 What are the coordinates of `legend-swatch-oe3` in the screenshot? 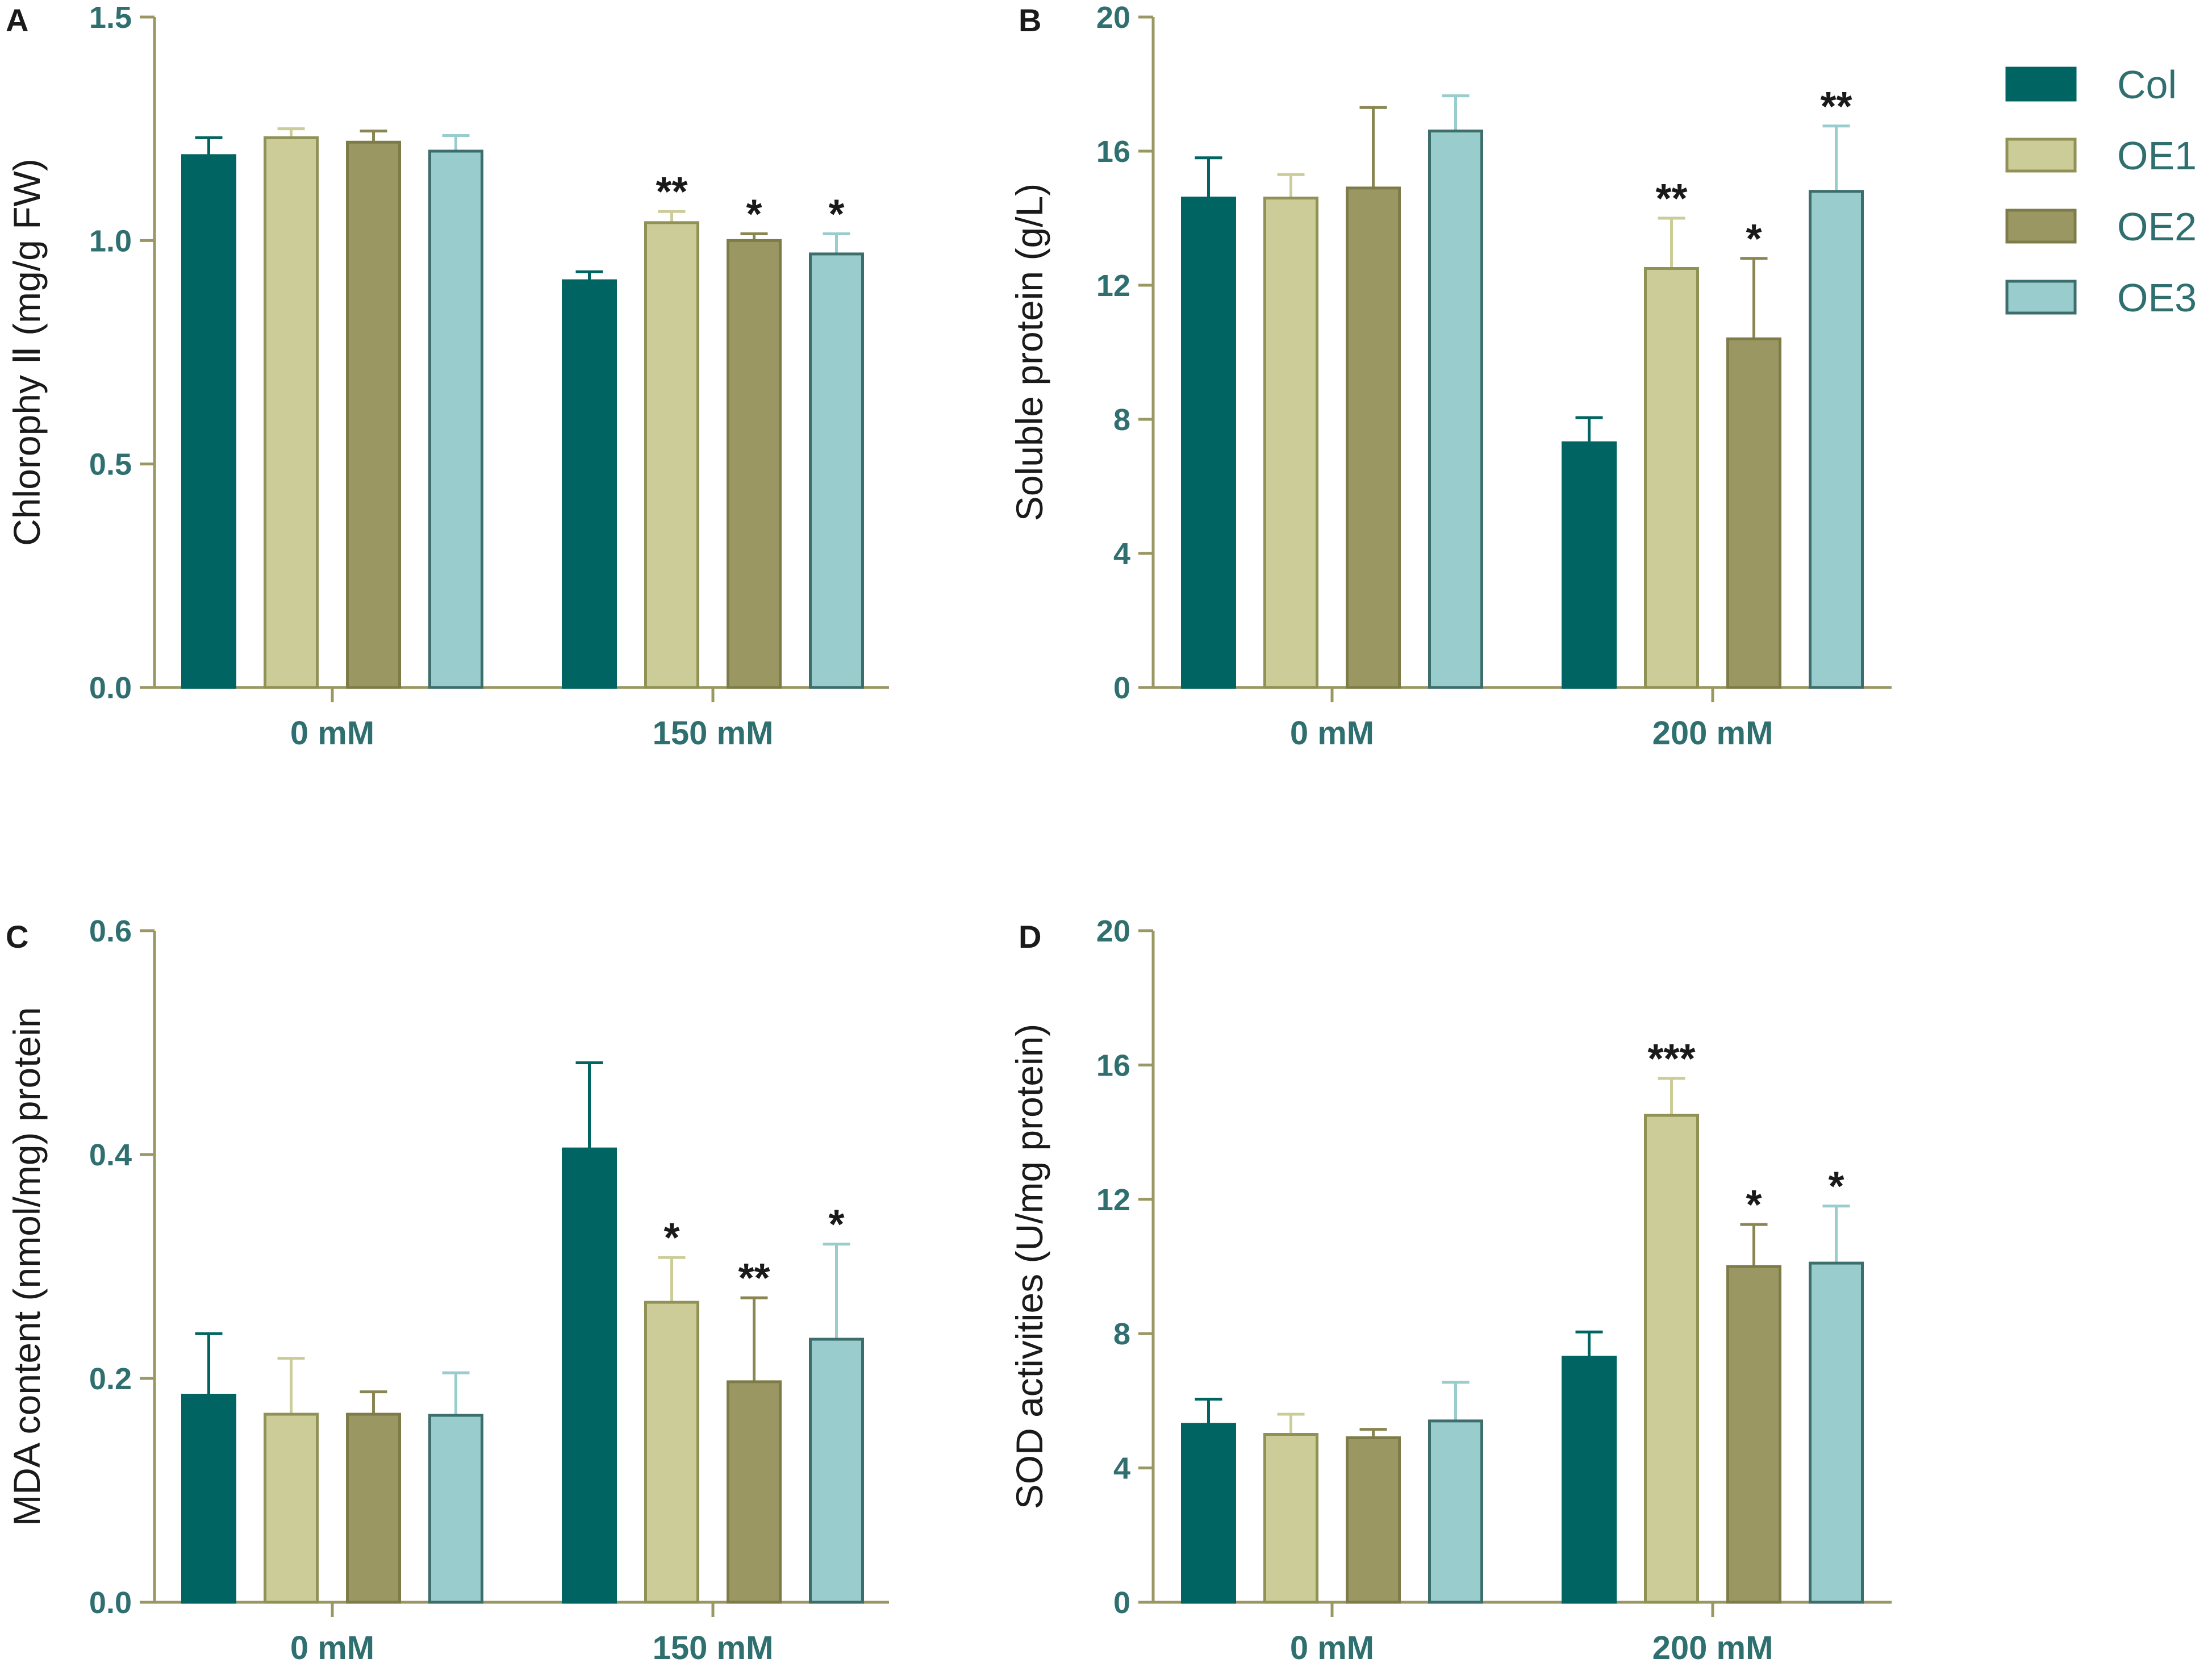 It's located at (2041, 298).